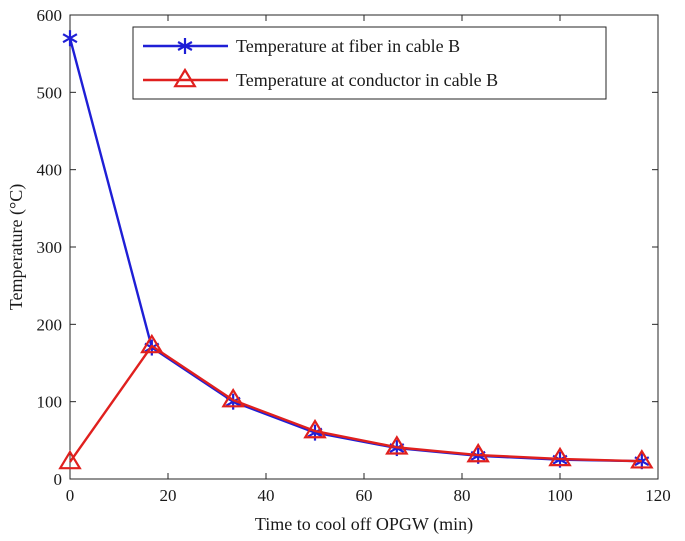 The width and height of the screenshot is (685, 541). Describe the element at coordinates (266, 495) in the screenshot. I see `x-tick-label: 40` at that location.